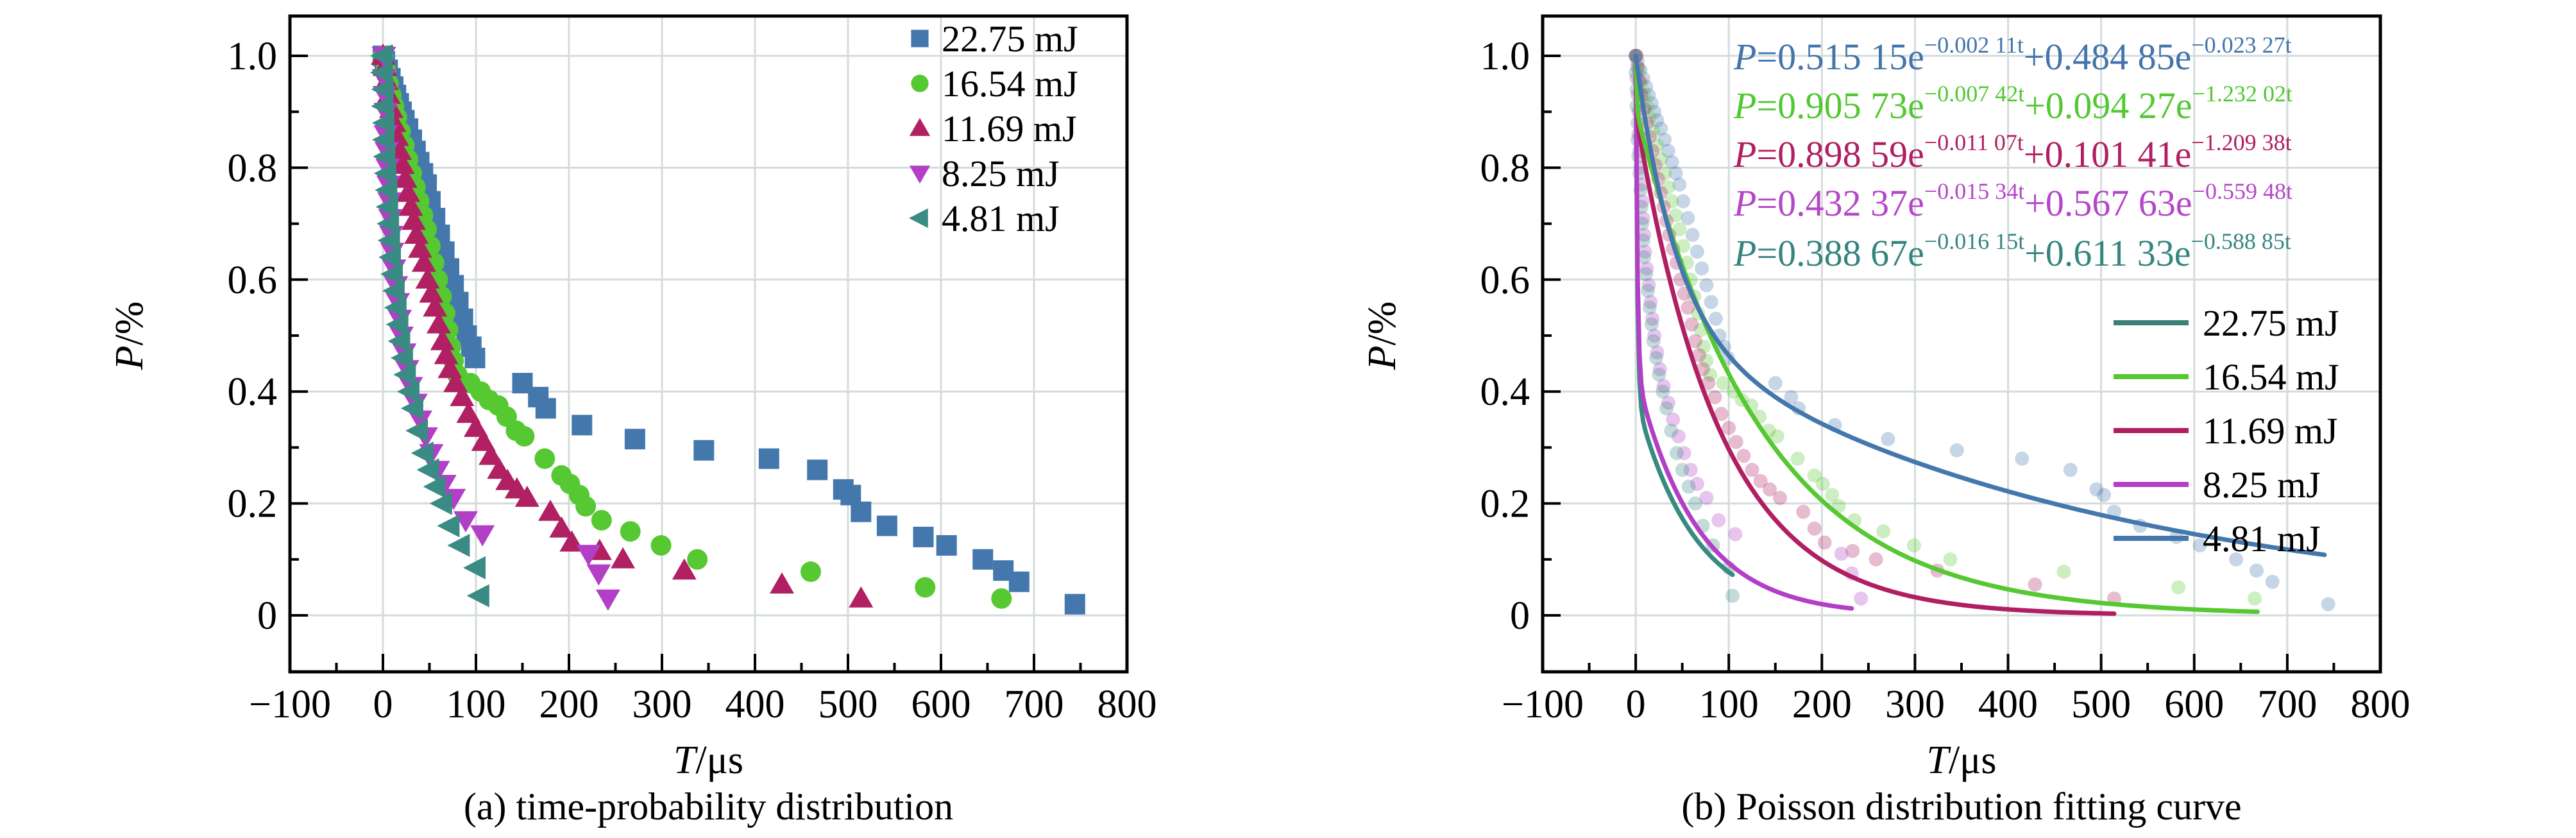  Describe the element at coordinates (708, 760) in the screenshot. I see `x-axis-label: T/μs` at that location.